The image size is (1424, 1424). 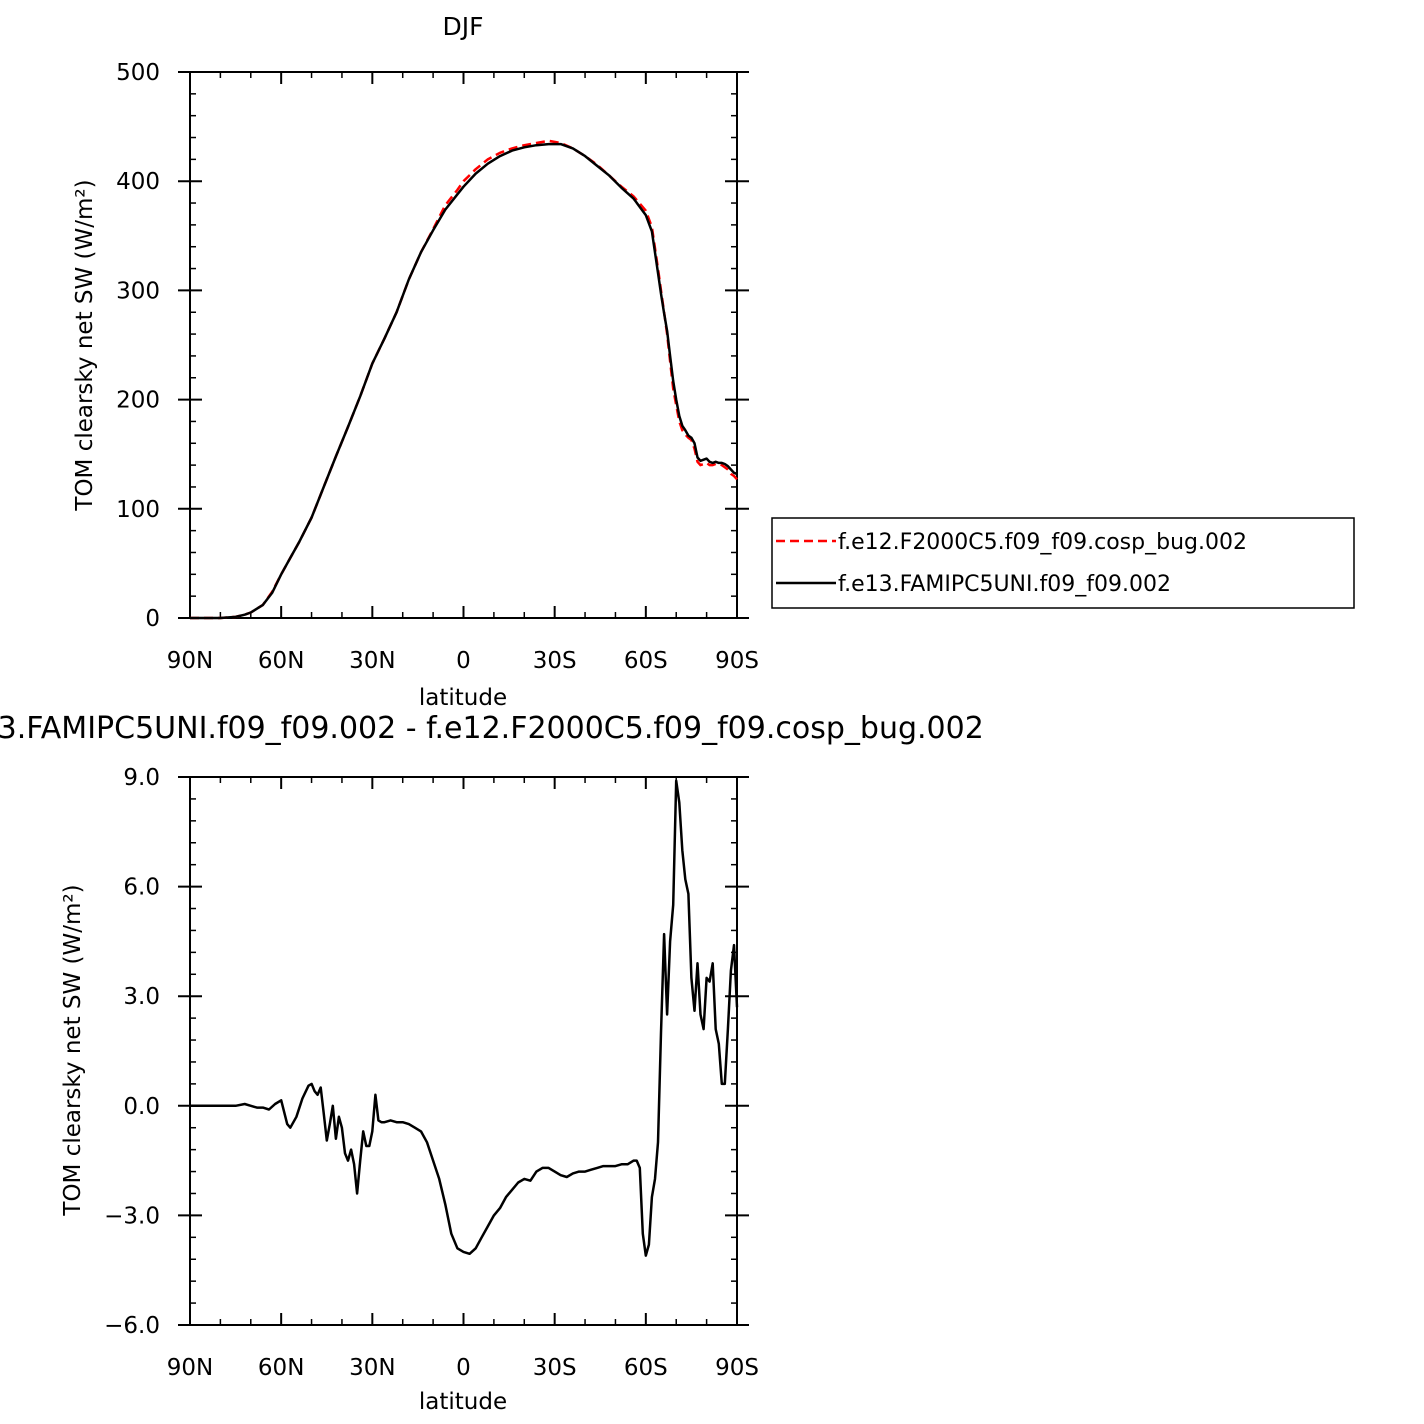 What do you see at coordinates (463, 1402) in the screenshot?
I see `bottom-x-axis-label: latitude` at bounding box center [463, 1402].